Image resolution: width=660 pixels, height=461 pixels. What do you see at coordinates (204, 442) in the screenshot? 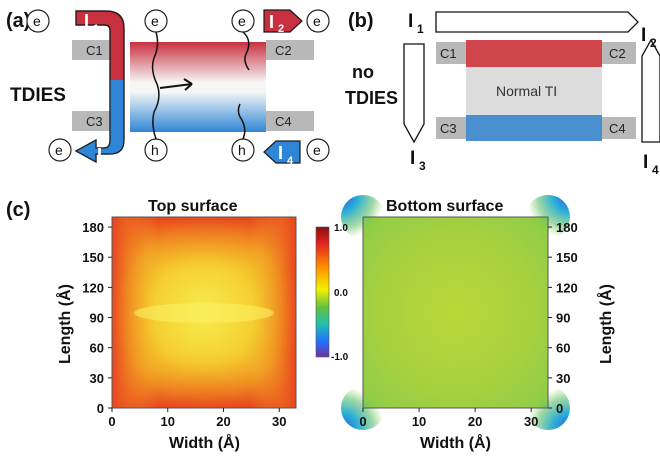
I see `top-surface-xlabel: Width (Å)` at bounding box center [204, 442].